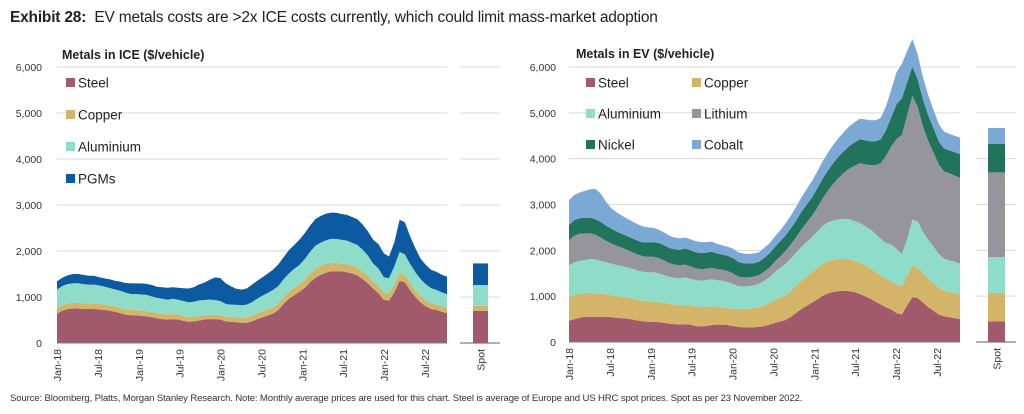 The height and width of the screenshot is (414, 1024). I want to click on legend-label: Nickel, so click(616, 145).